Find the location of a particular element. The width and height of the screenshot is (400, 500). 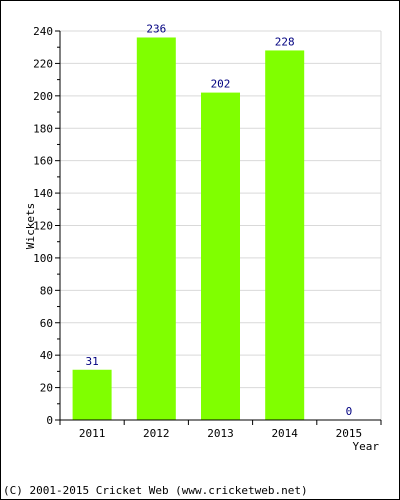

y-tick-label: 200 is located at coordinates (43, 96).